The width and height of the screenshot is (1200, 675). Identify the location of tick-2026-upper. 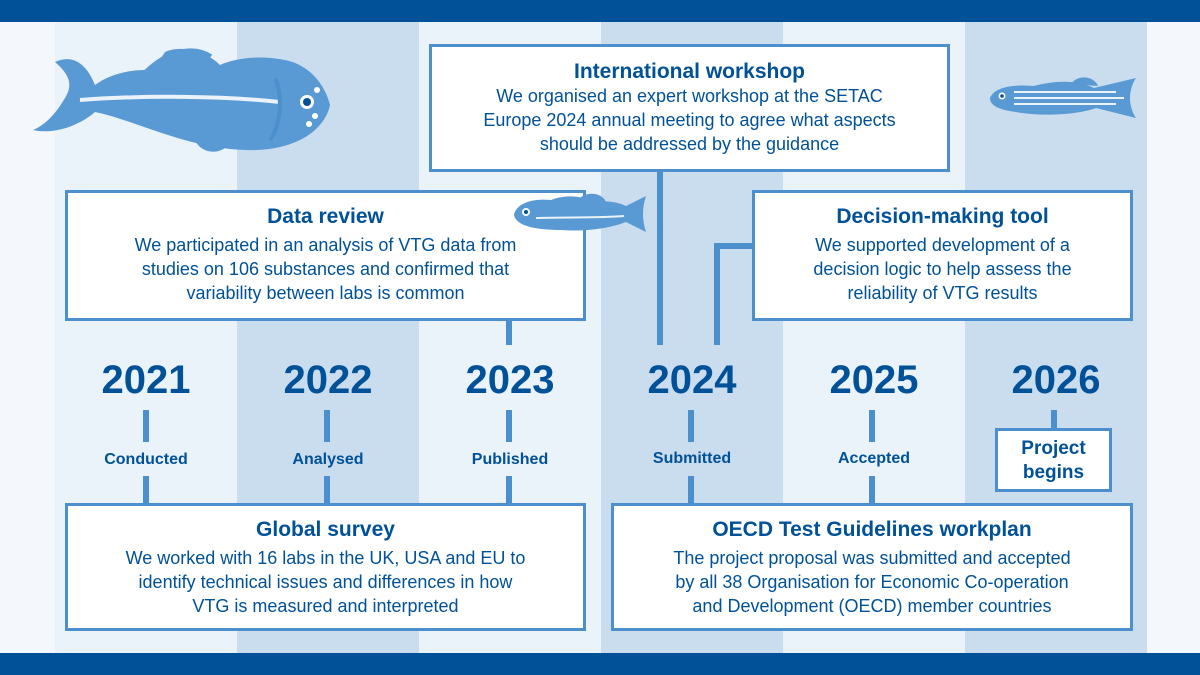
(1054, 420).